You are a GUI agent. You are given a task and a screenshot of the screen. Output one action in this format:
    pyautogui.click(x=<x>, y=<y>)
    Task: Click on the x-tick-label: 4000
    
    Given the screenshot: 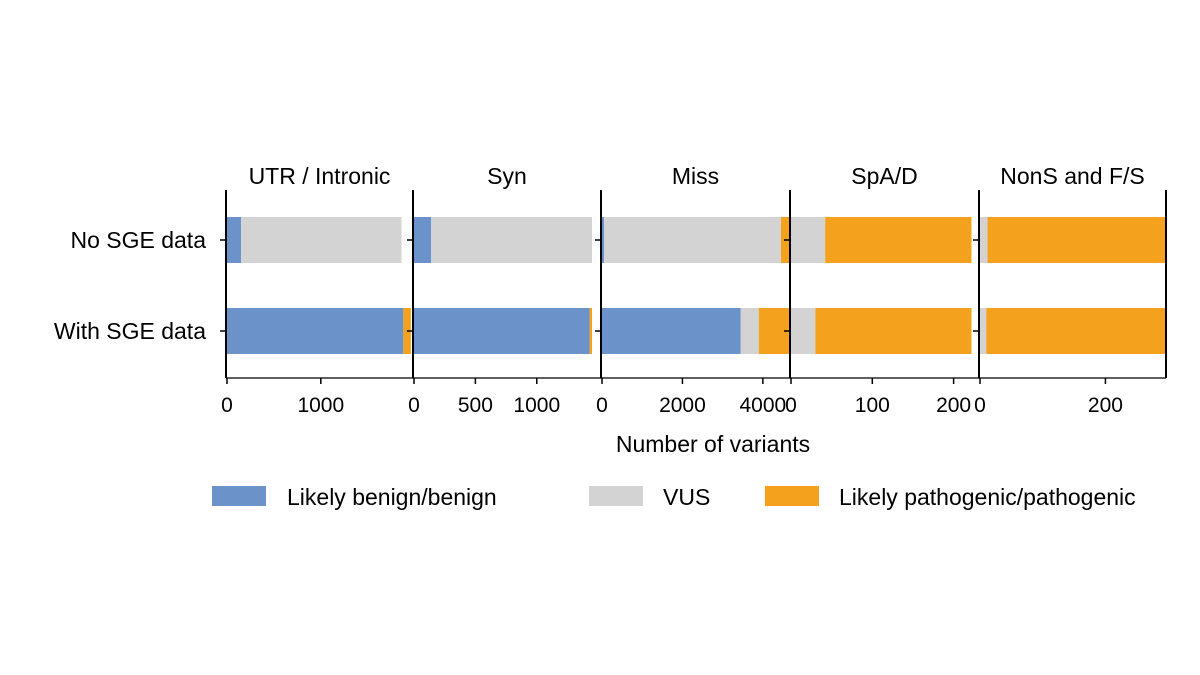 What is the action you would take?
    pyautogui.click(x=763, y=405)
    